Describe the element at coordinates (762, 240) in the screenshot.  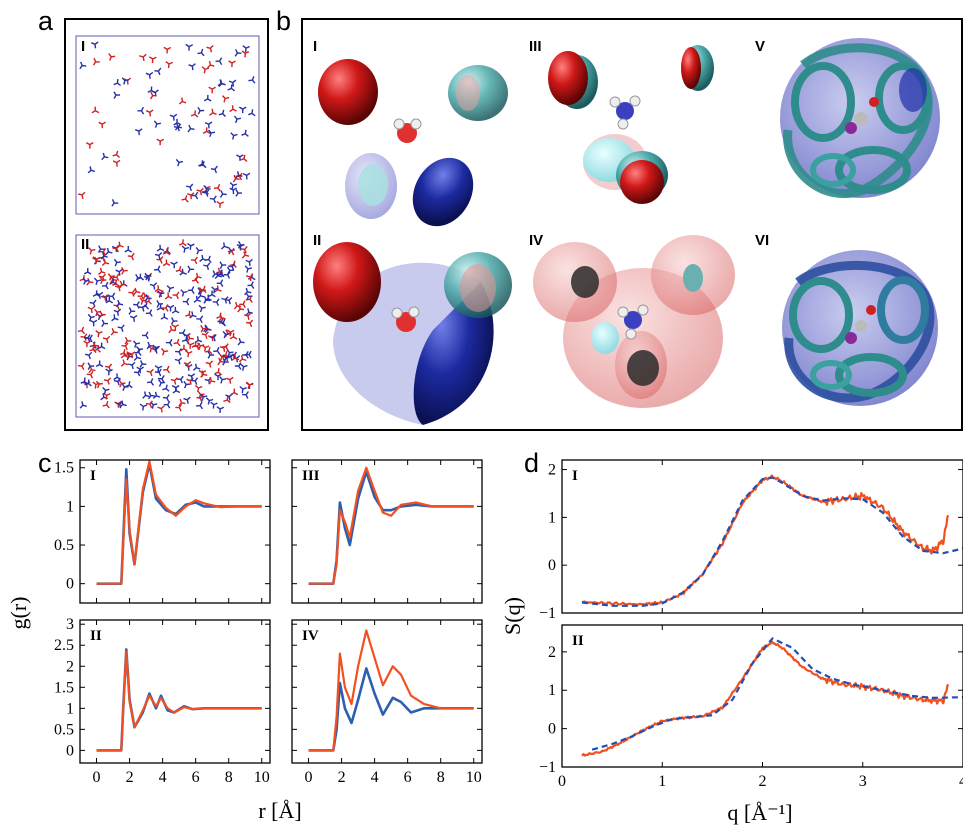
I see `panel-b-label-VI: VI` at that location.